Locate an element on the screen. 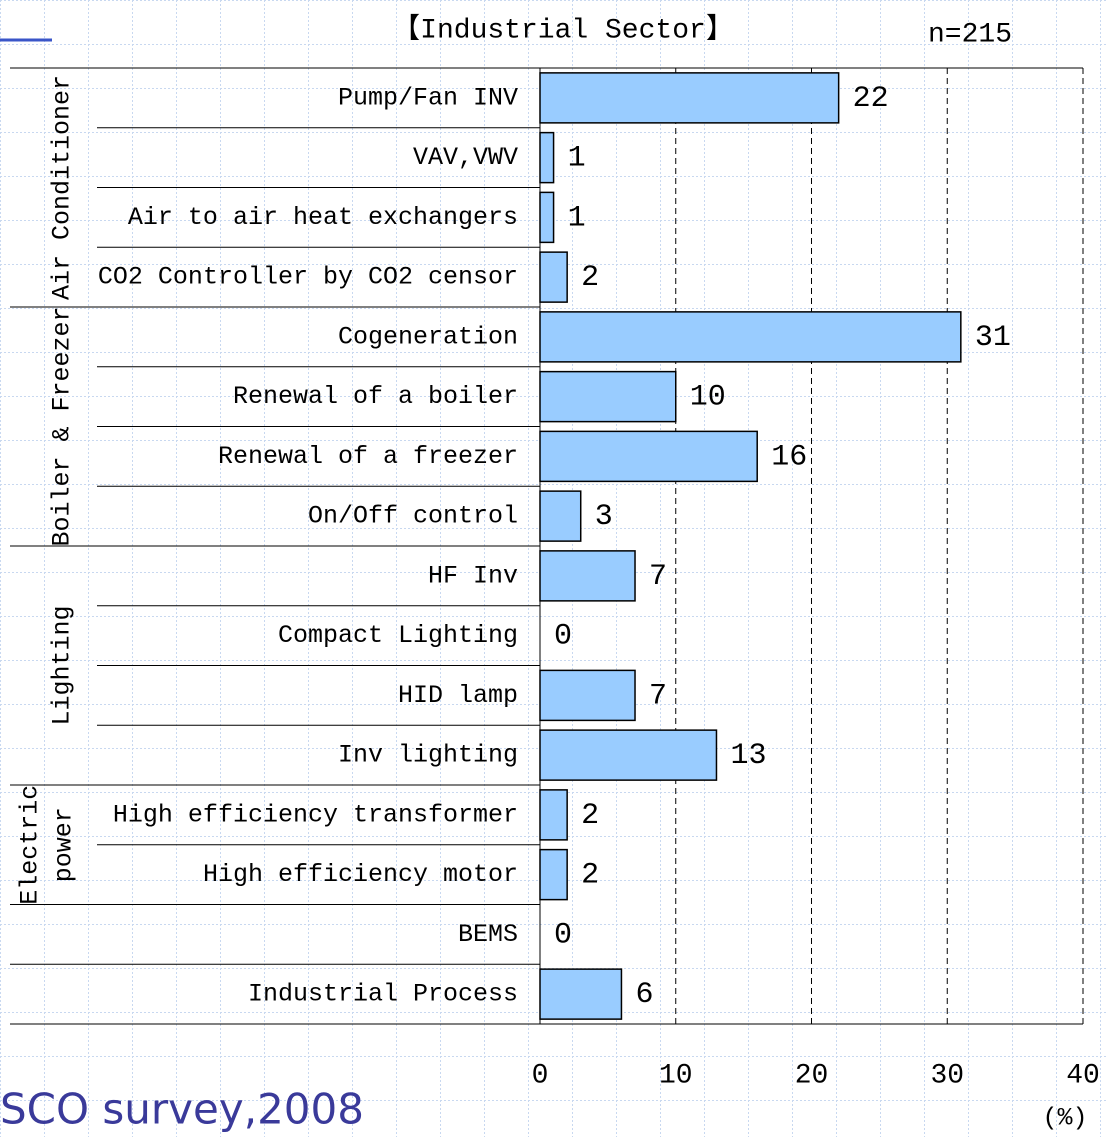  category-label: Compact Lighting is located at coordinates (398, 635).